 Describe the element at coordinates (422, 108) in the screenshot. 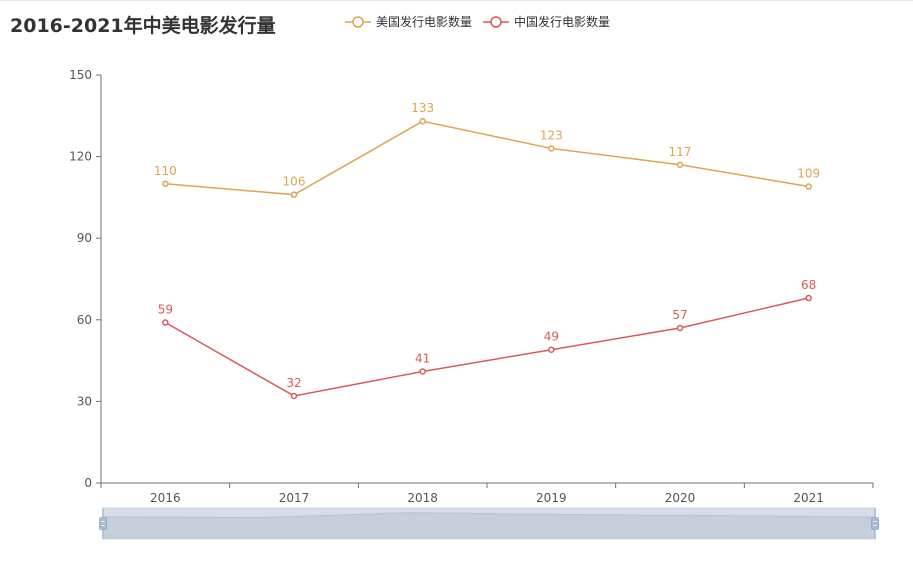

I see `data-label: 133` at that location.